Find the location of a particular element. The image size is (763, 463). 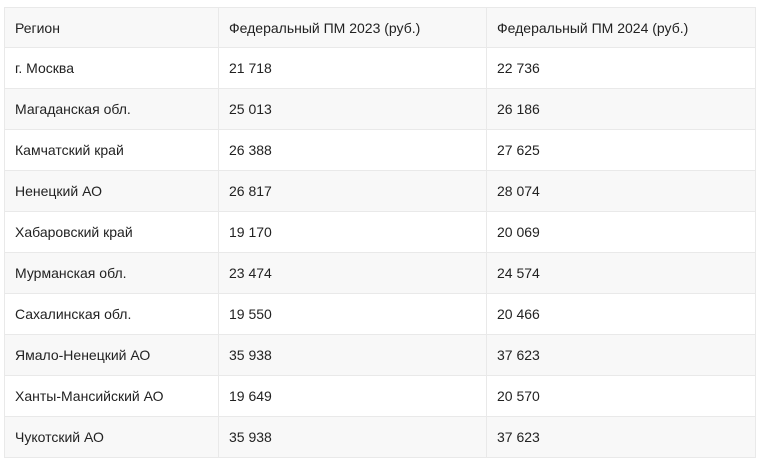

cell-region: Ненецкий АО is located at coordinates (111, 191).